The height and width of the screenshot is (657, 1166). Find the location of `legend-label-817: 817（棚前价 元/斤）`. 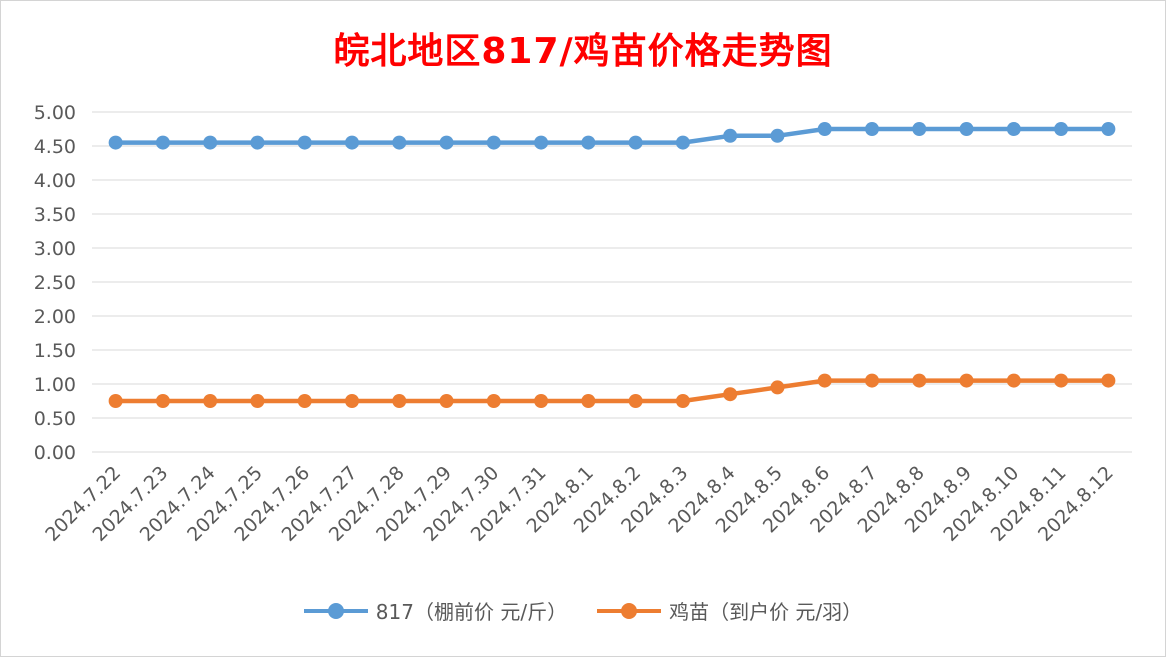

legend-label-817: 817（棚前价 元/斤） is located at coordinates (471, 612).